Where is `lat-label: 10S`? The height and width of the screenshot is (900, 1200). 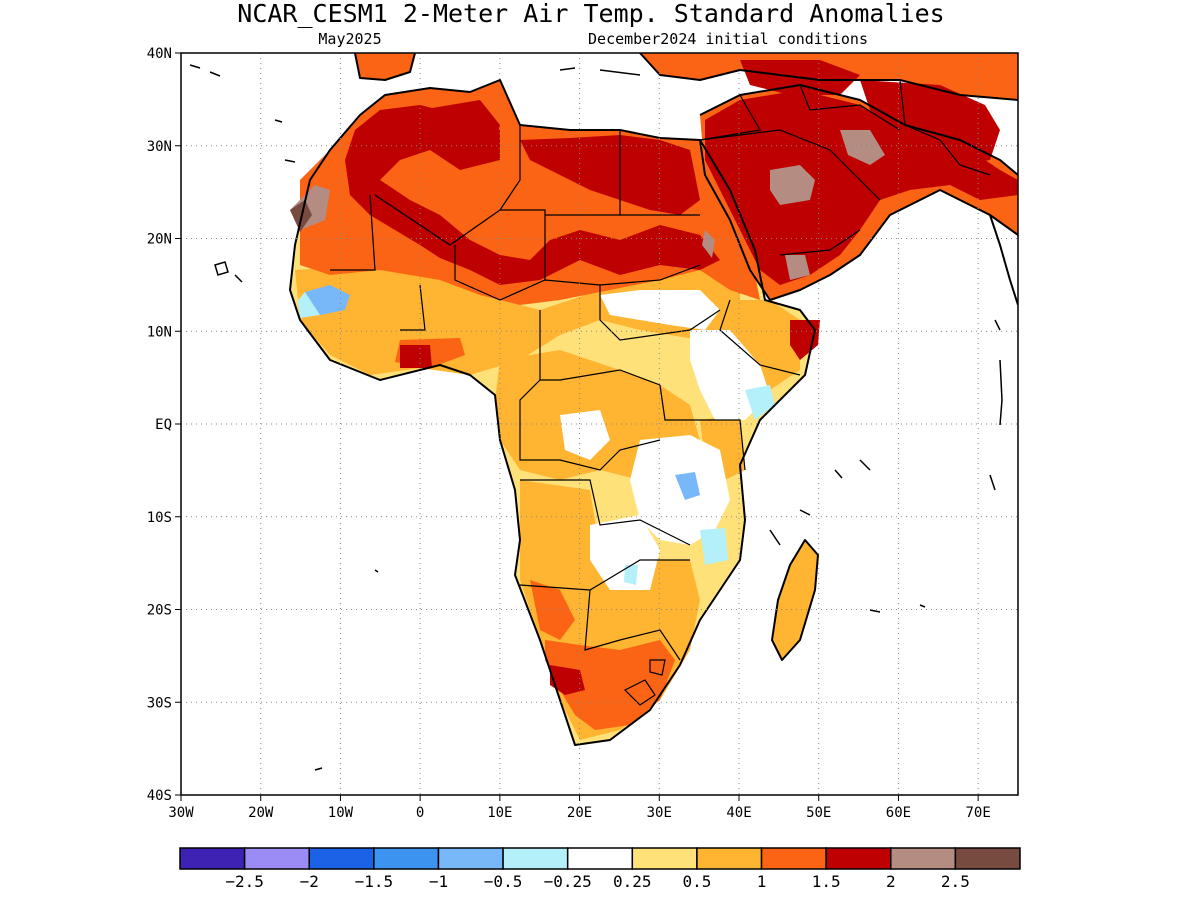
lat-label: 10S is located at coordinates (159, 518).